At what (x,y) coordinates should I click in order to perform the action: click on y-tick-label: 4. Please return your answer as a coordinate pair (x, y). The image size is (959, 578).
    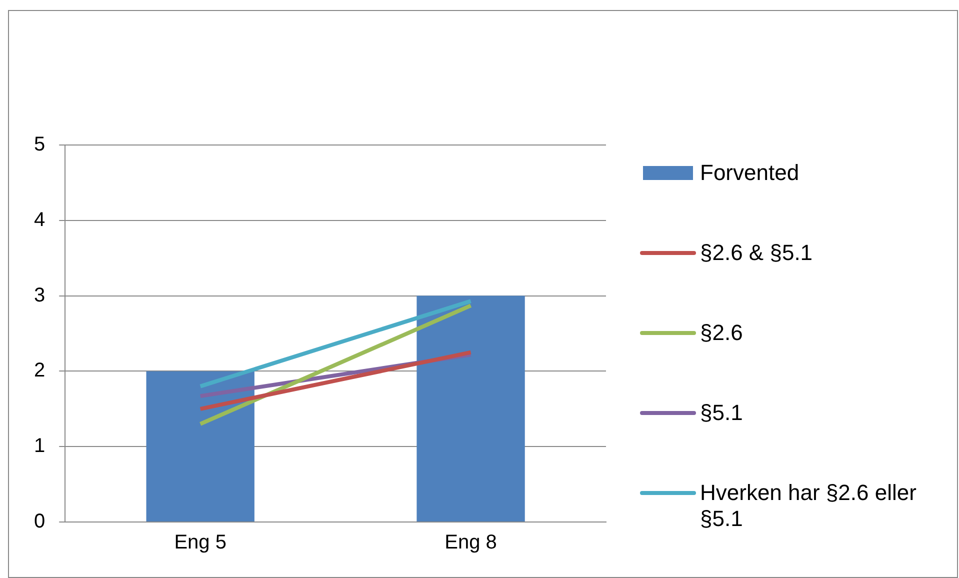
    Looking at the image, I should click on (40, 219).